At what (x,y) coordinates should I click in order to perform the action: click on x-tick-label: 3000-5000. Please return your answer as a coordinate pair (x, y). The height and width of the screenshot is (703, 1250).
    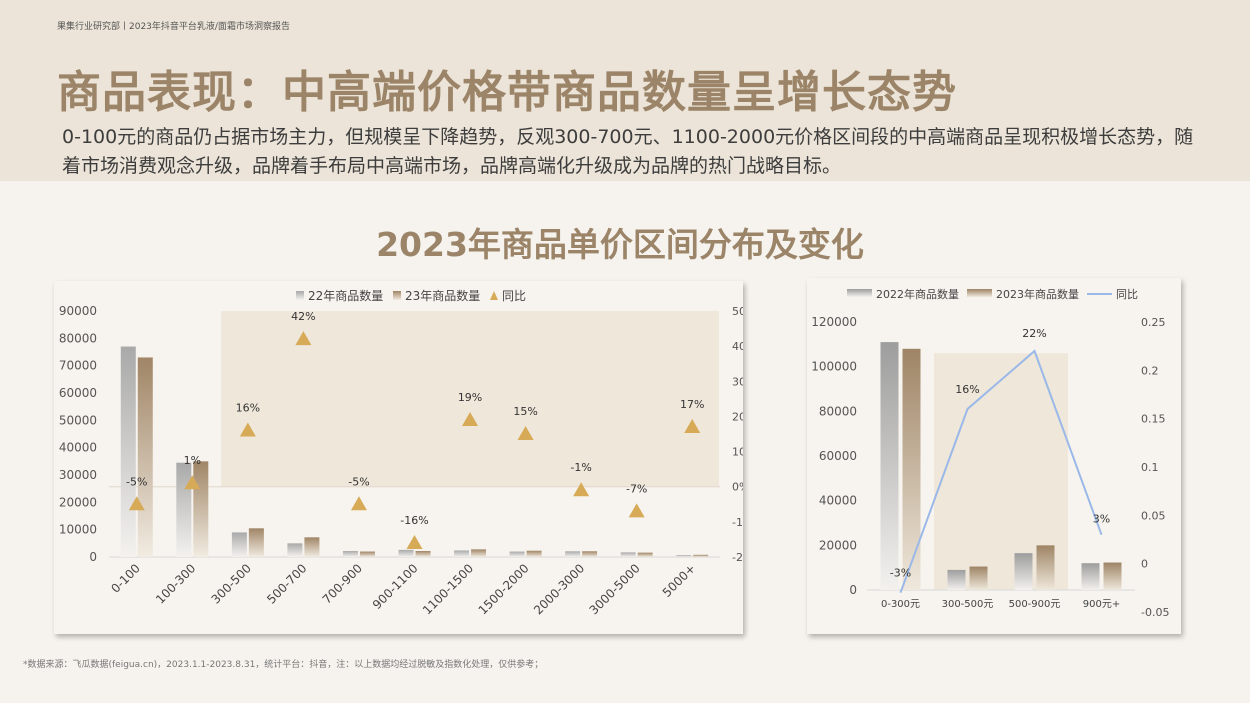
    Looking at the image, I should click on (615, 589).